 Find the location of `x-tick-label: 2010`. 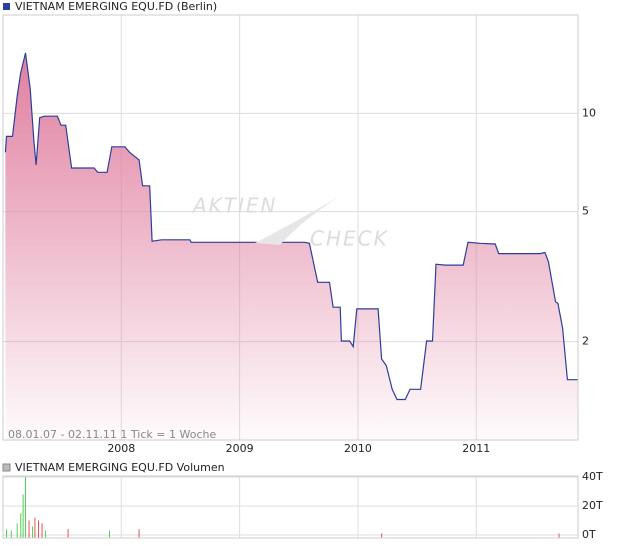

x-tick-label: 2010 is located at coordinates (358, 448).